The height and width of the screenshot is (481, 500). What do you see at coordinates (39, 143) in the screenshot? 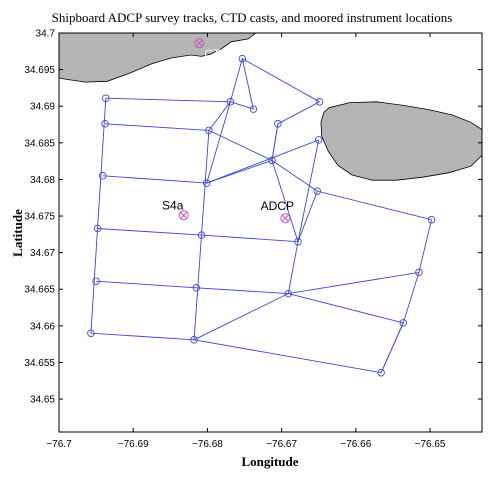
I see `y-tick-label: 34.685` at bounding box center [39, 143].